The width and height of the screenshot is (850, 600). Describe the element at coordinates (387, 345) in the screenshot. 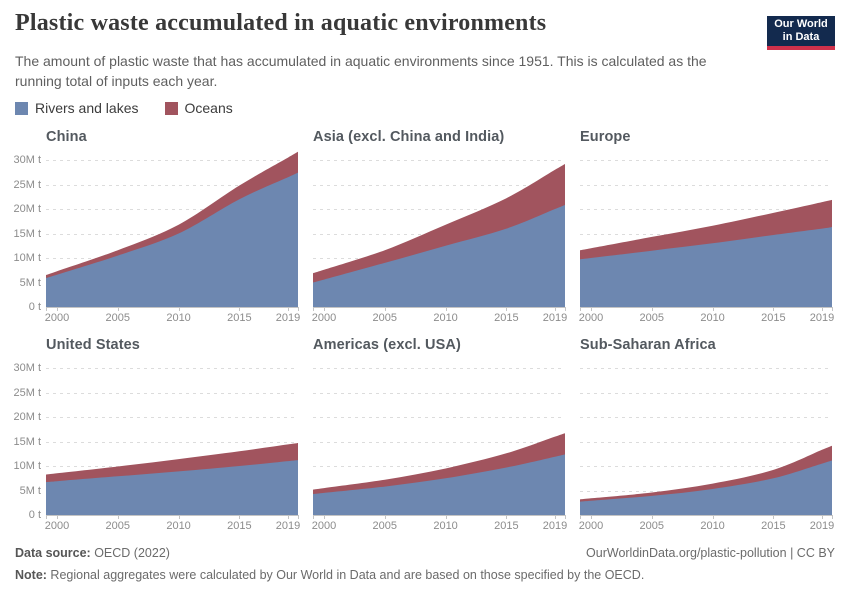

I see `panel-title: Americas (excl. USA)` at that location.